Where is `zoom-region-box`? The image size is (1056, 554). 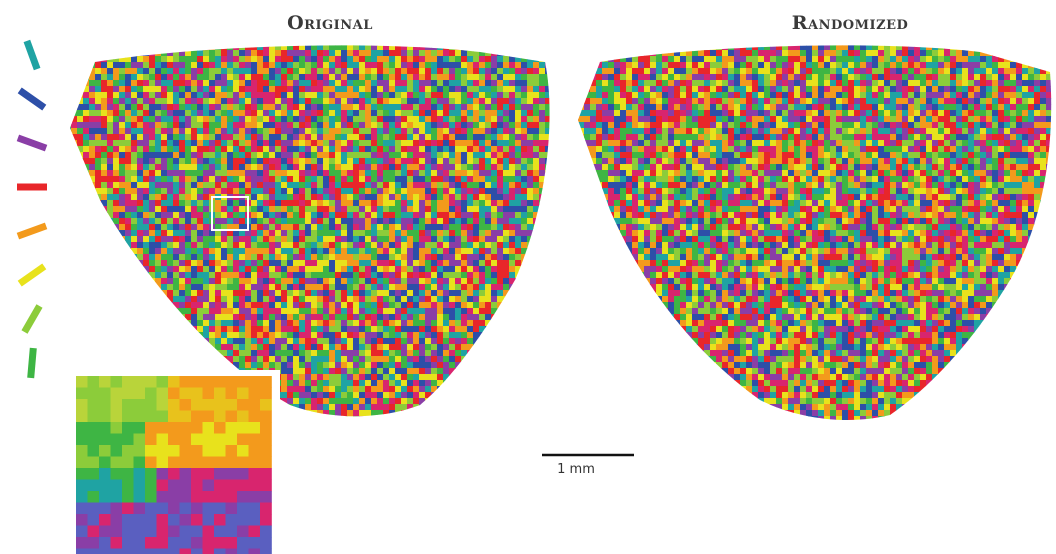
zoom-region-box is located at coordinates (230, 213).